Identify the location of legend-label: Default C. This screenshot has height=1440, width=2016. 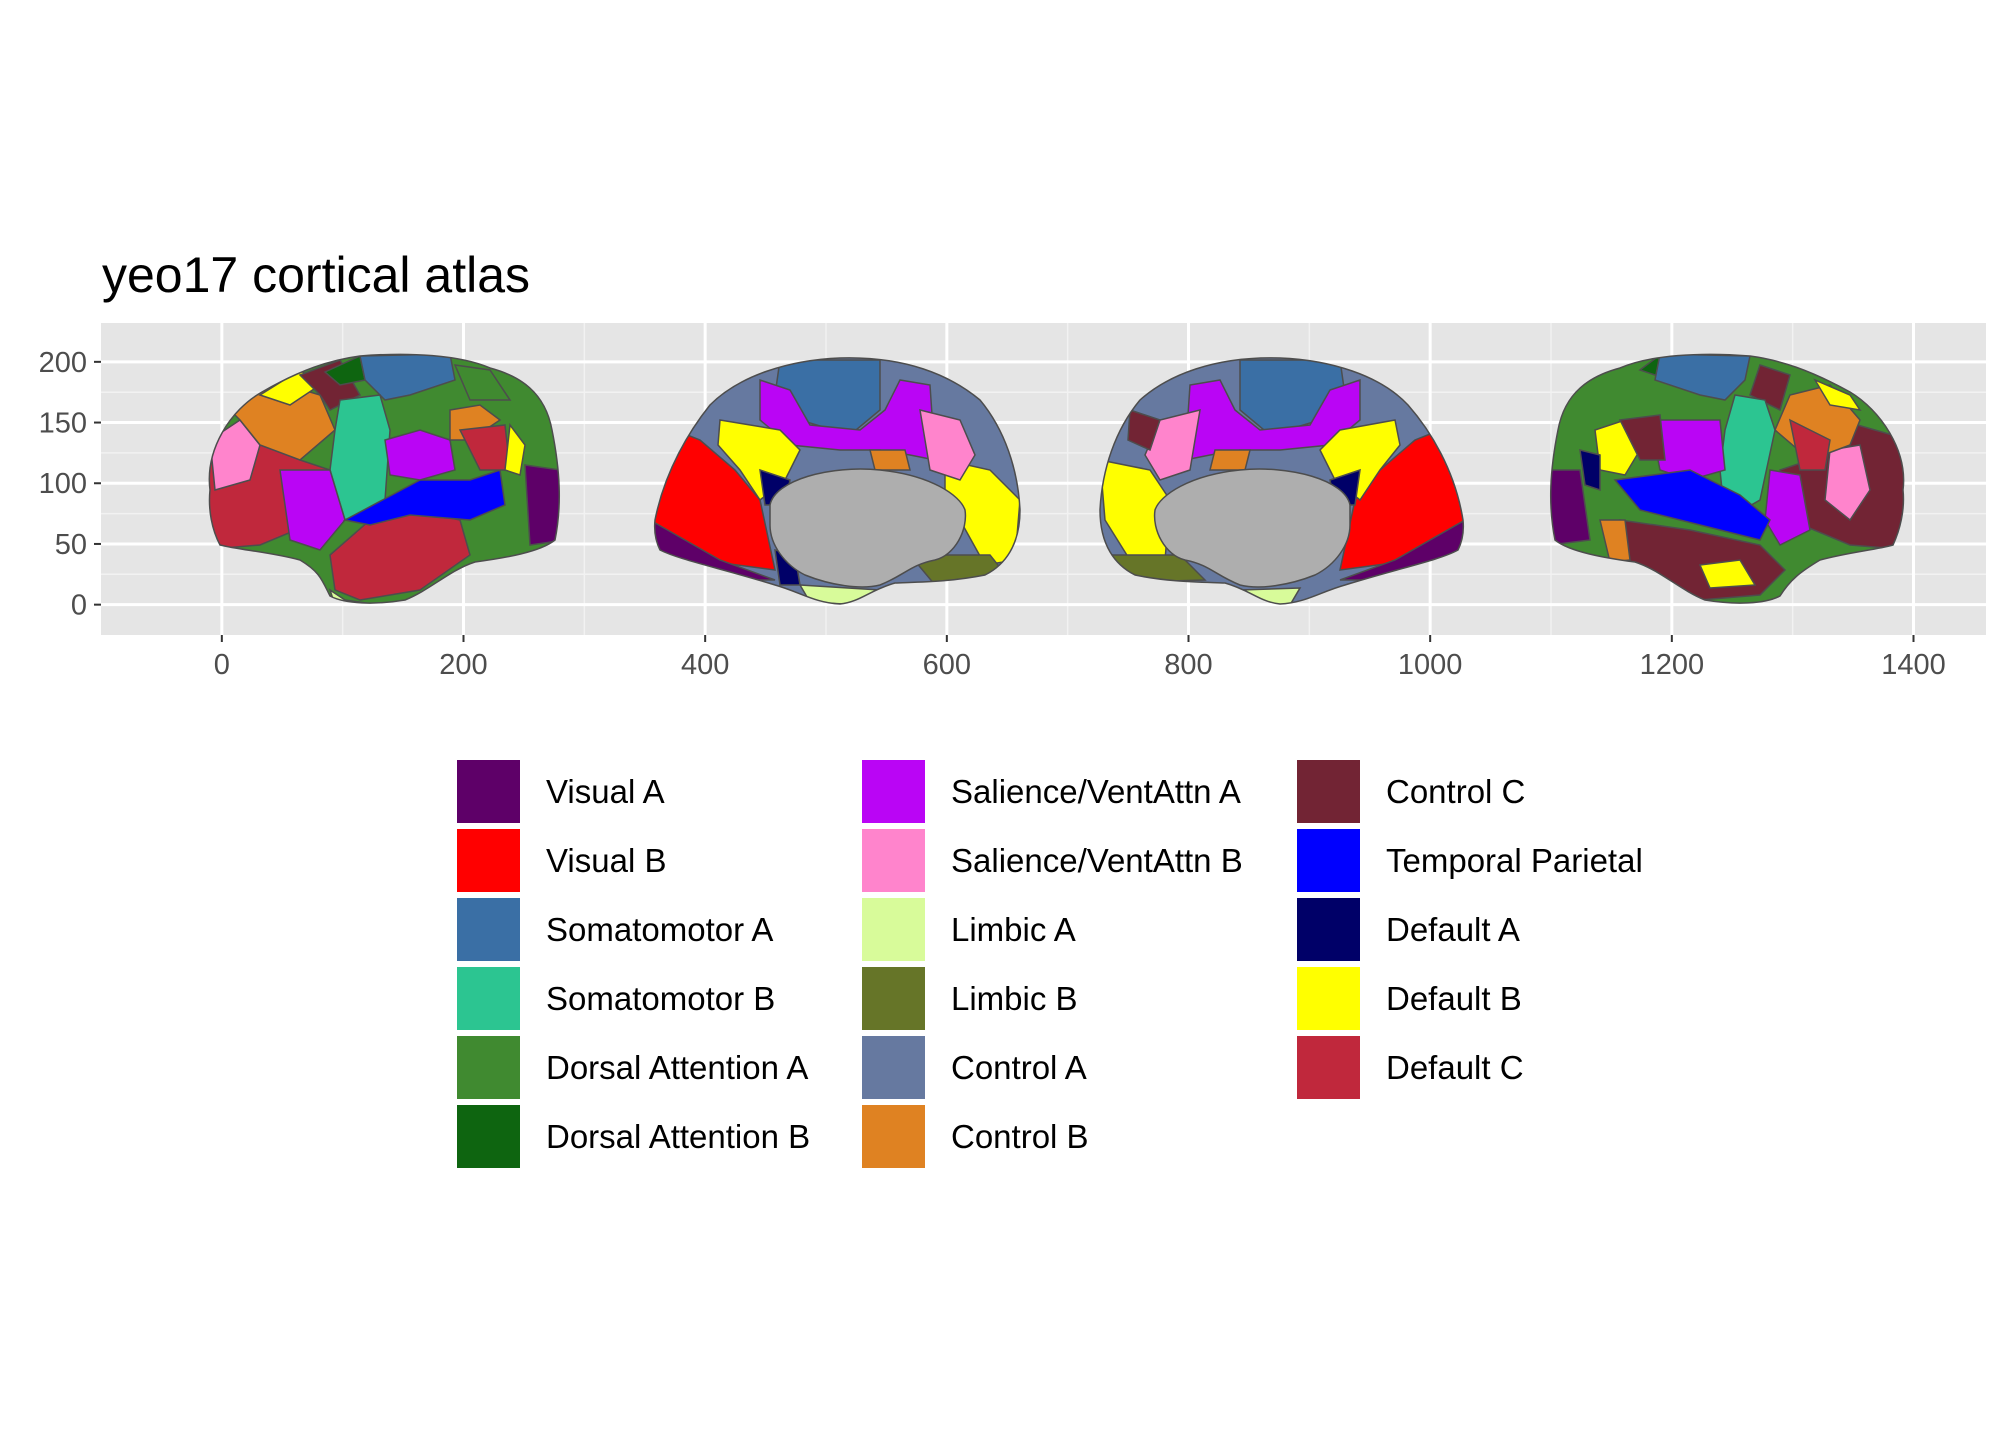
(1455, 1067).